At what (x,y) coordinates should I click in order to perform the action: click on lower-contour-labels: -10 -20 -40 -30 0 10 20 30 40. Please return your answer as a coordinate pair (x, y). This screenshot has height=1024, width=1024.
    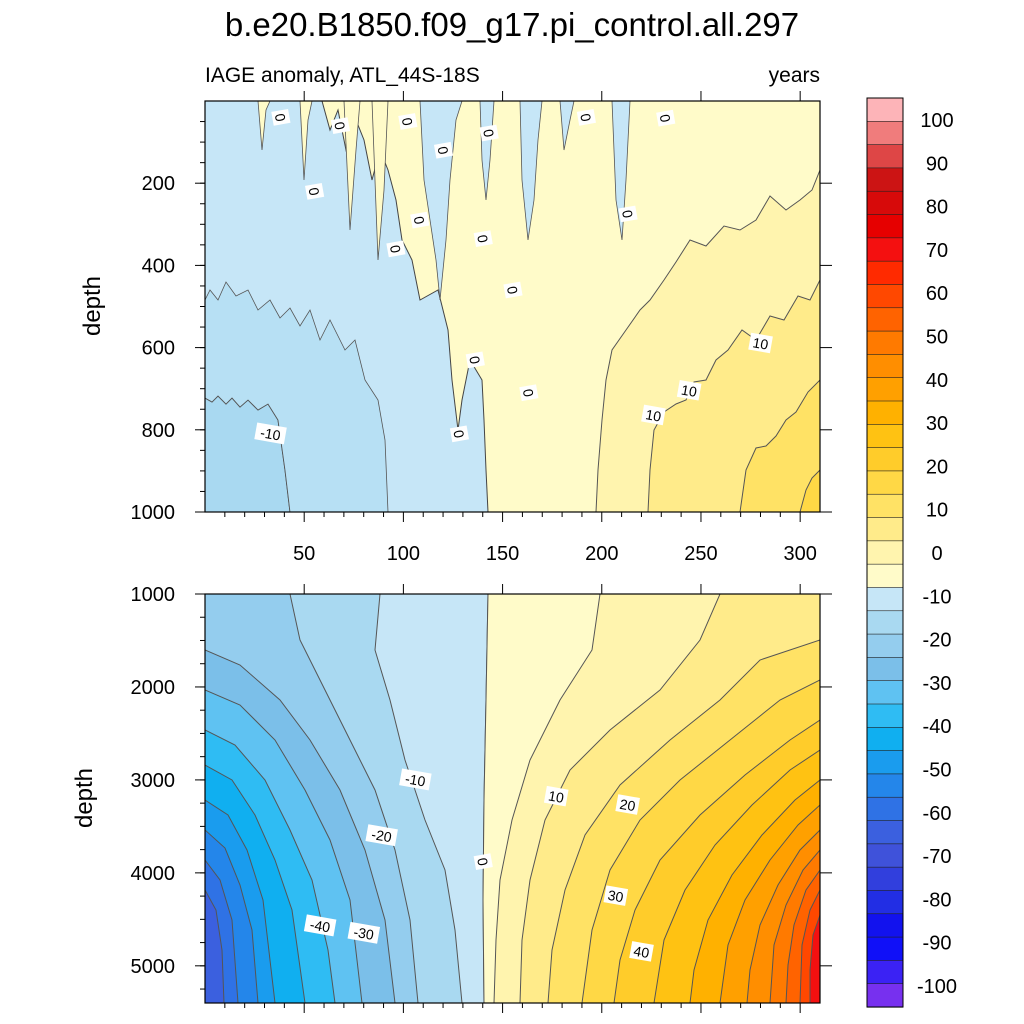
    Looking at the image, I should click on (478, 865).